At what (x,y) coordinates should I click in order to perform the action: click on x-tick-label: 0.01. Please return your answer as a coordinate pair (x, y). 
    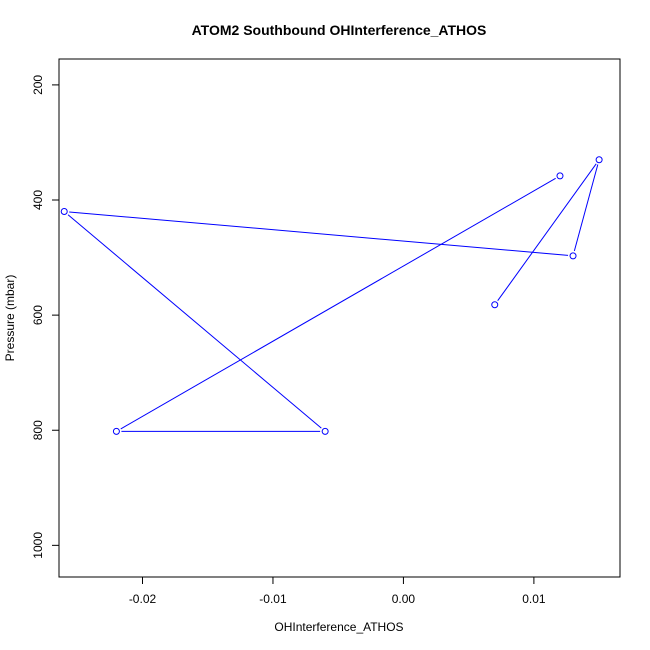
    Looking at the image, I should click on (534, 599).